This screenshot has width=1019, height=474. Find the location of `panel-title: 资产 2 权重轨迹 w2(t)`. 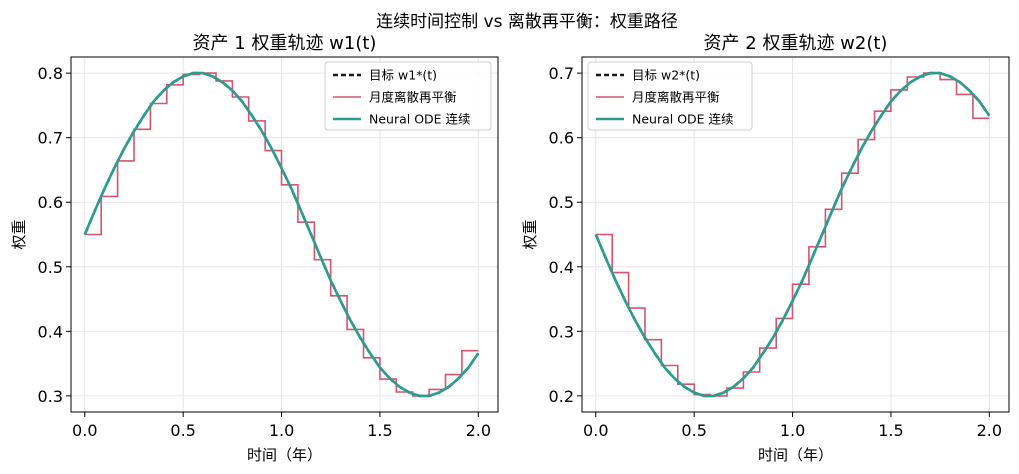

panel-title: 资产 2 权重轨迹 w2(t) is located at coordinates (796, 43).